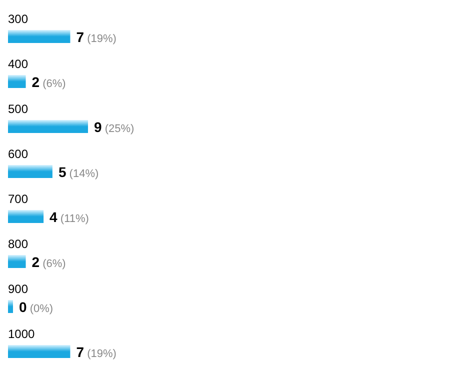 The image size is (450, 376). Describe the element at coordinates (18, 154) in the screenshot. I see `y-tick-label: 600` at that location.